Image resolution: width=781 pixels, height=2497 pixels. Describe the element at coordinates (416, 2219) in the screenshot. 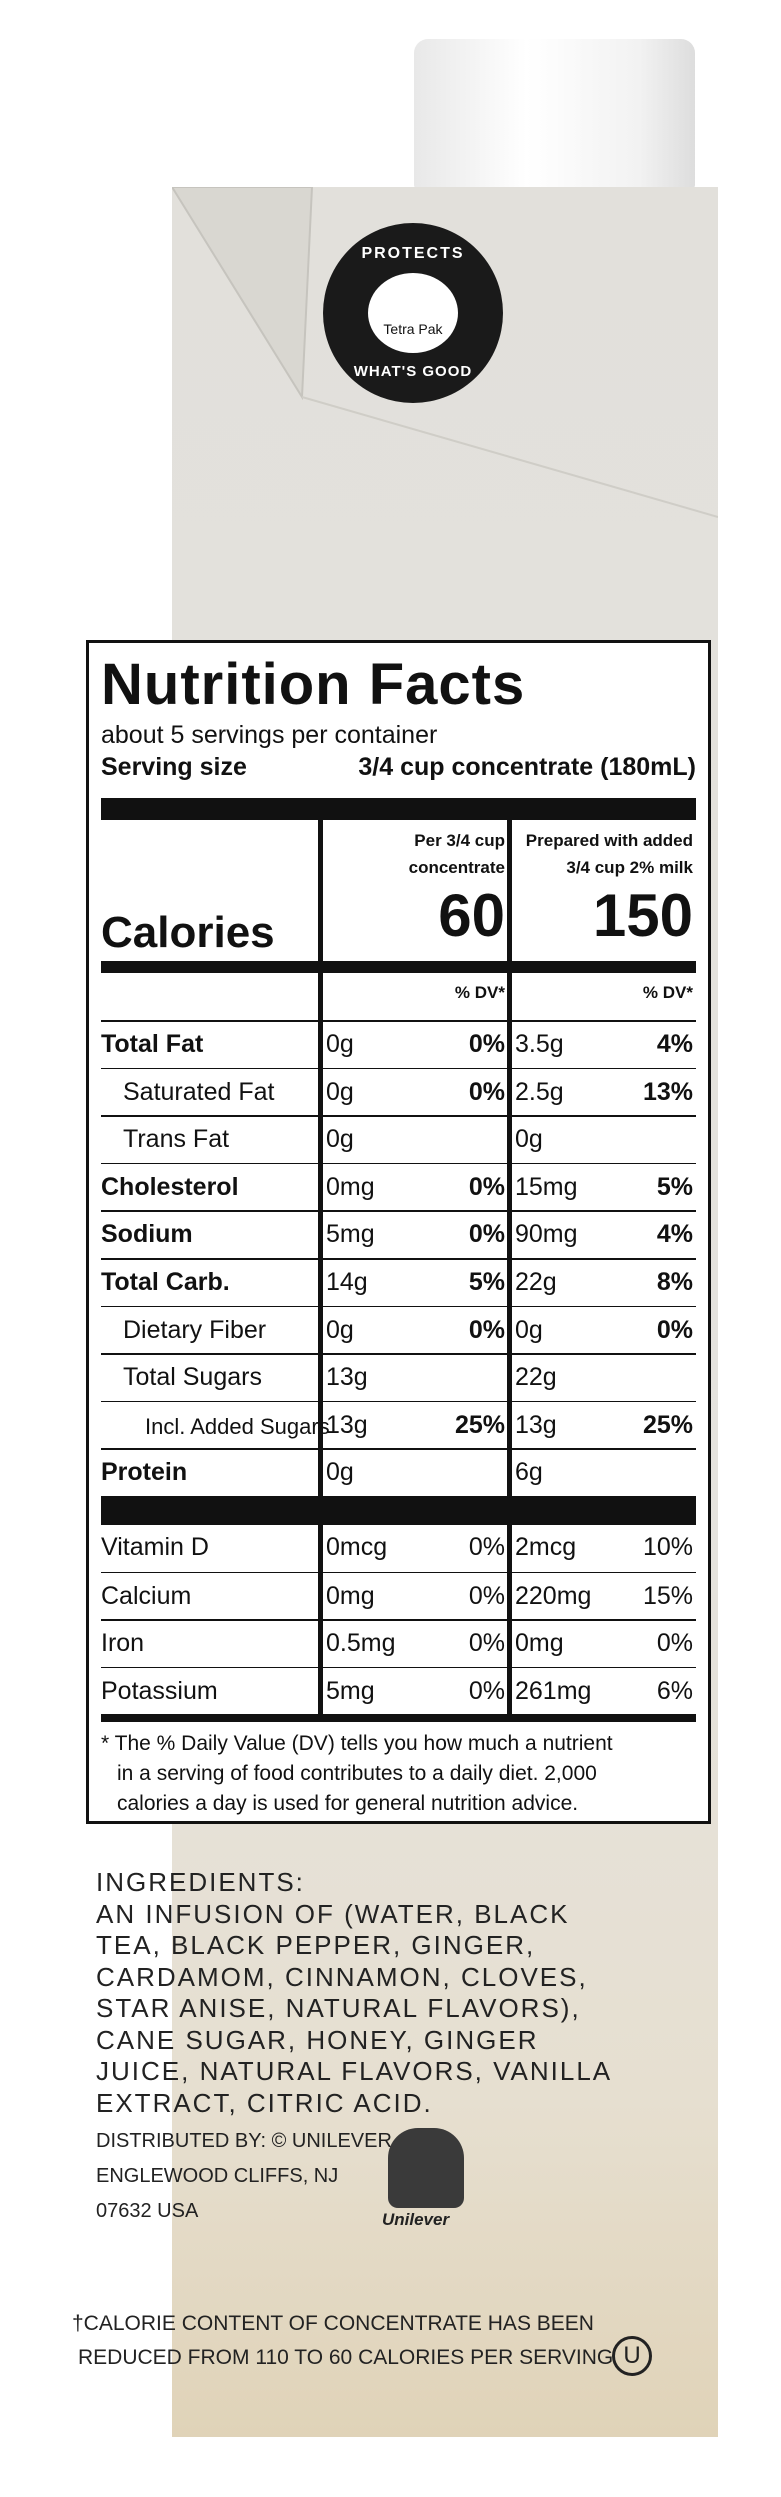

I see `brand: Unilever` at that location.